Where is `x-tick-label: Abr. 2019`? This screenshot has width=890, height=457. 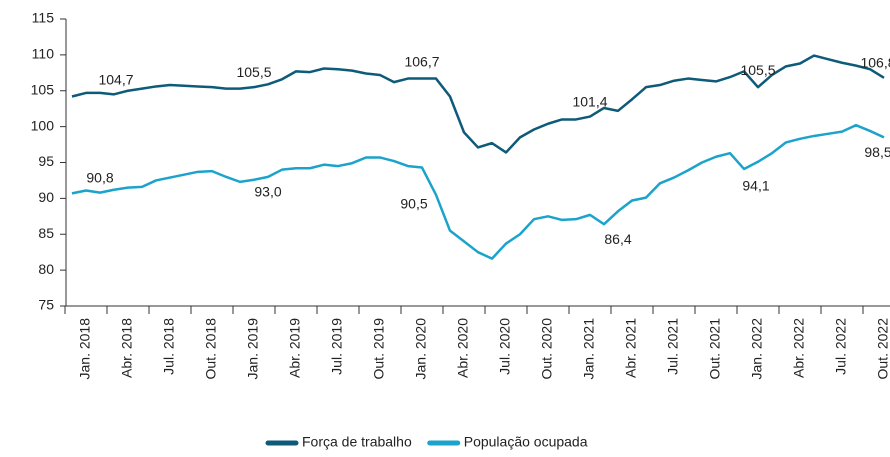 x-tick-label: Abr. 2019 is located at coordinates (295, 348).